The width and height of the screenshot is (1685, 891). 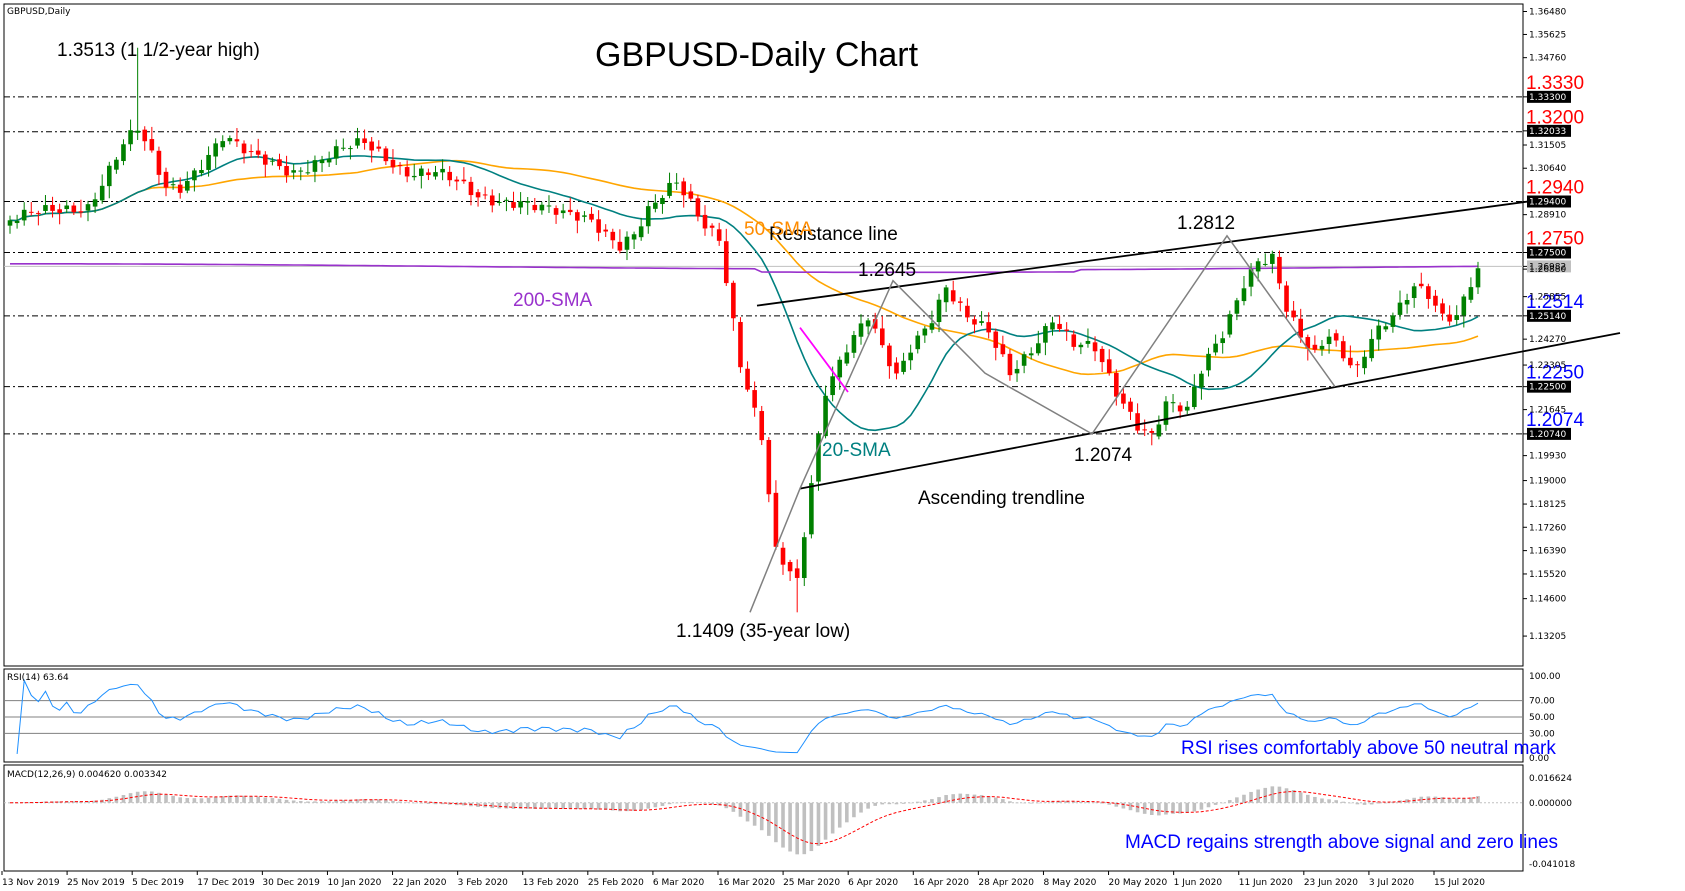 What do you see at coordinates (1547, 482) in the screenshot?
I see `price-tick-label-20: 1.19000` at bounding box center [1547, 482].